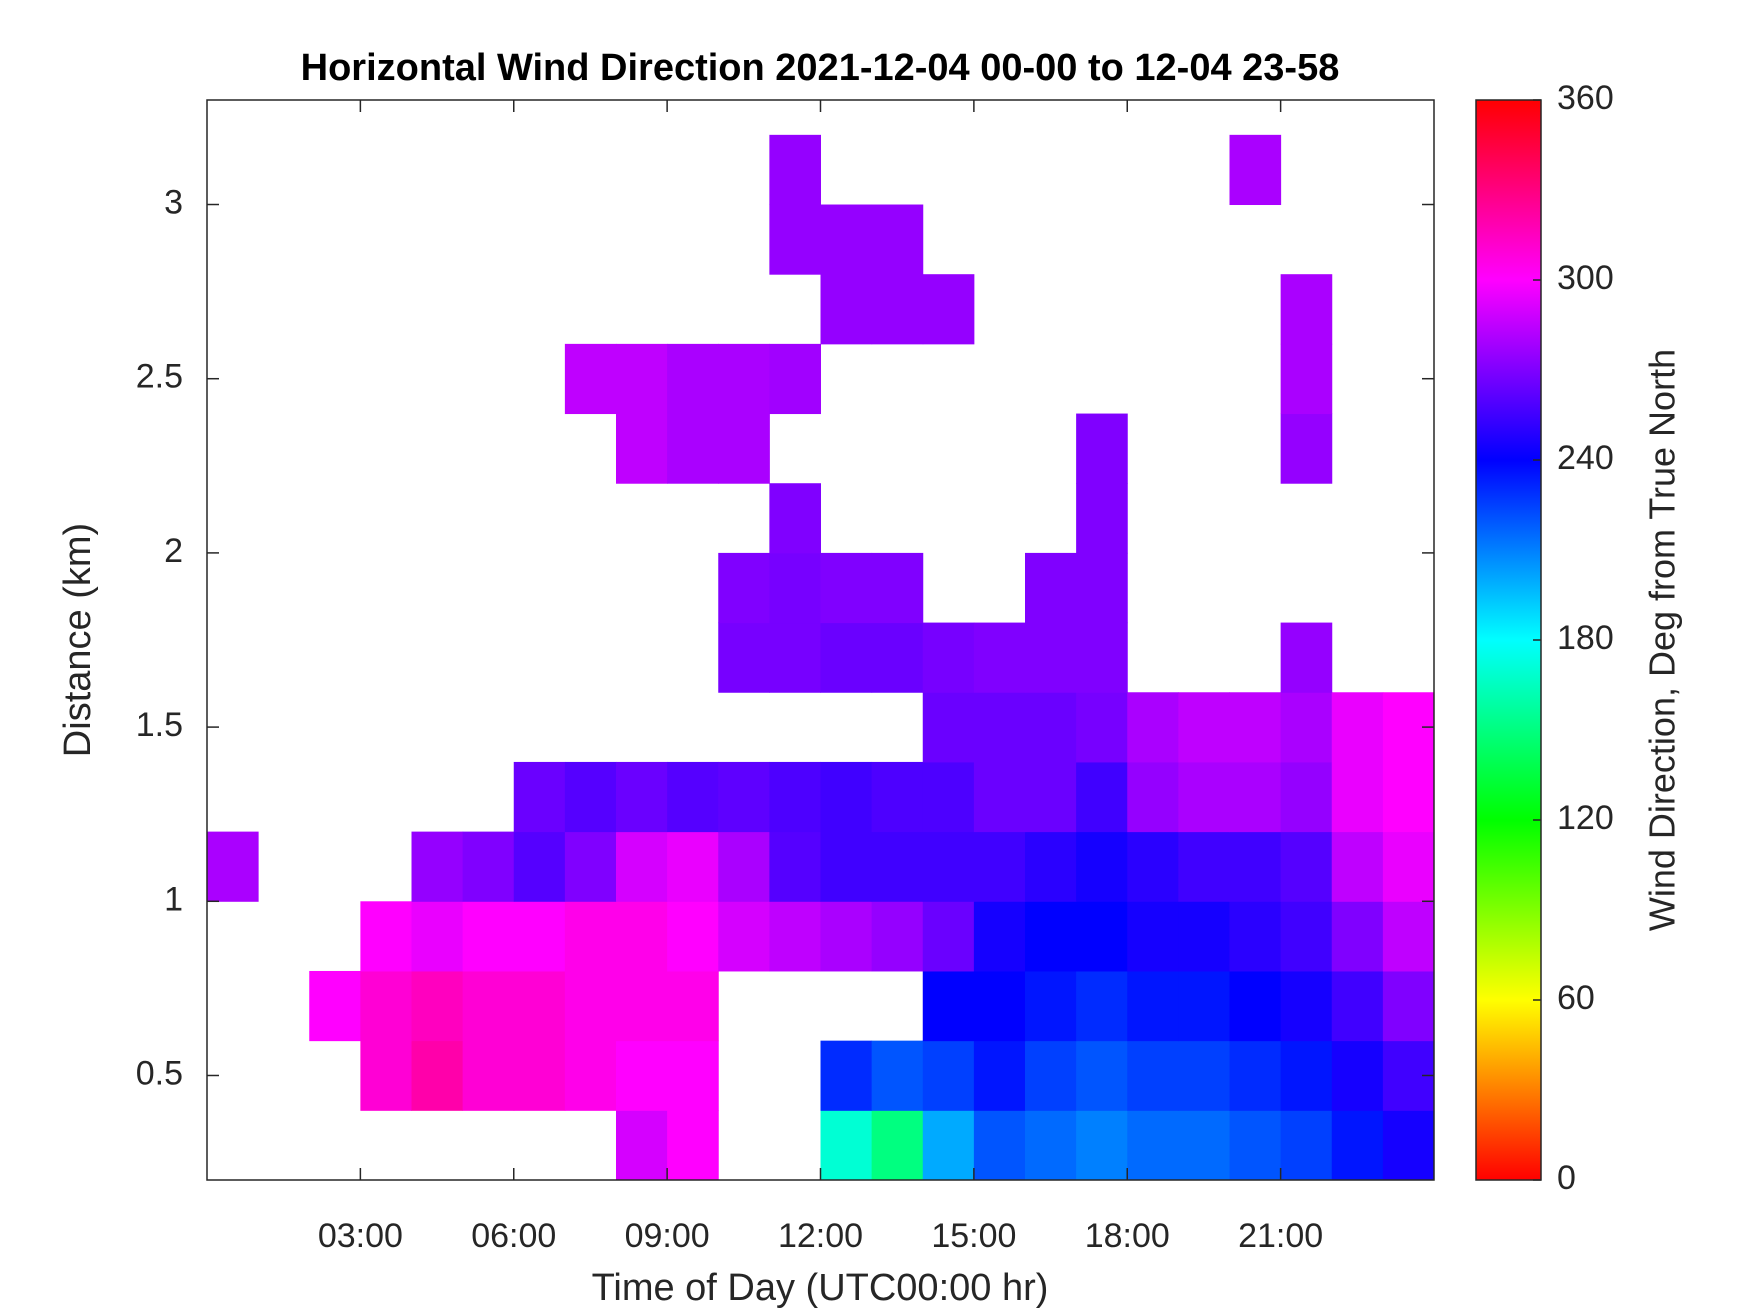 The image size is (1750, 1313). What do you see at coordinates (1576, 998) in the screenshot?
I see `colorbar-tick-label: 60` at bounding box center [1576, 998].